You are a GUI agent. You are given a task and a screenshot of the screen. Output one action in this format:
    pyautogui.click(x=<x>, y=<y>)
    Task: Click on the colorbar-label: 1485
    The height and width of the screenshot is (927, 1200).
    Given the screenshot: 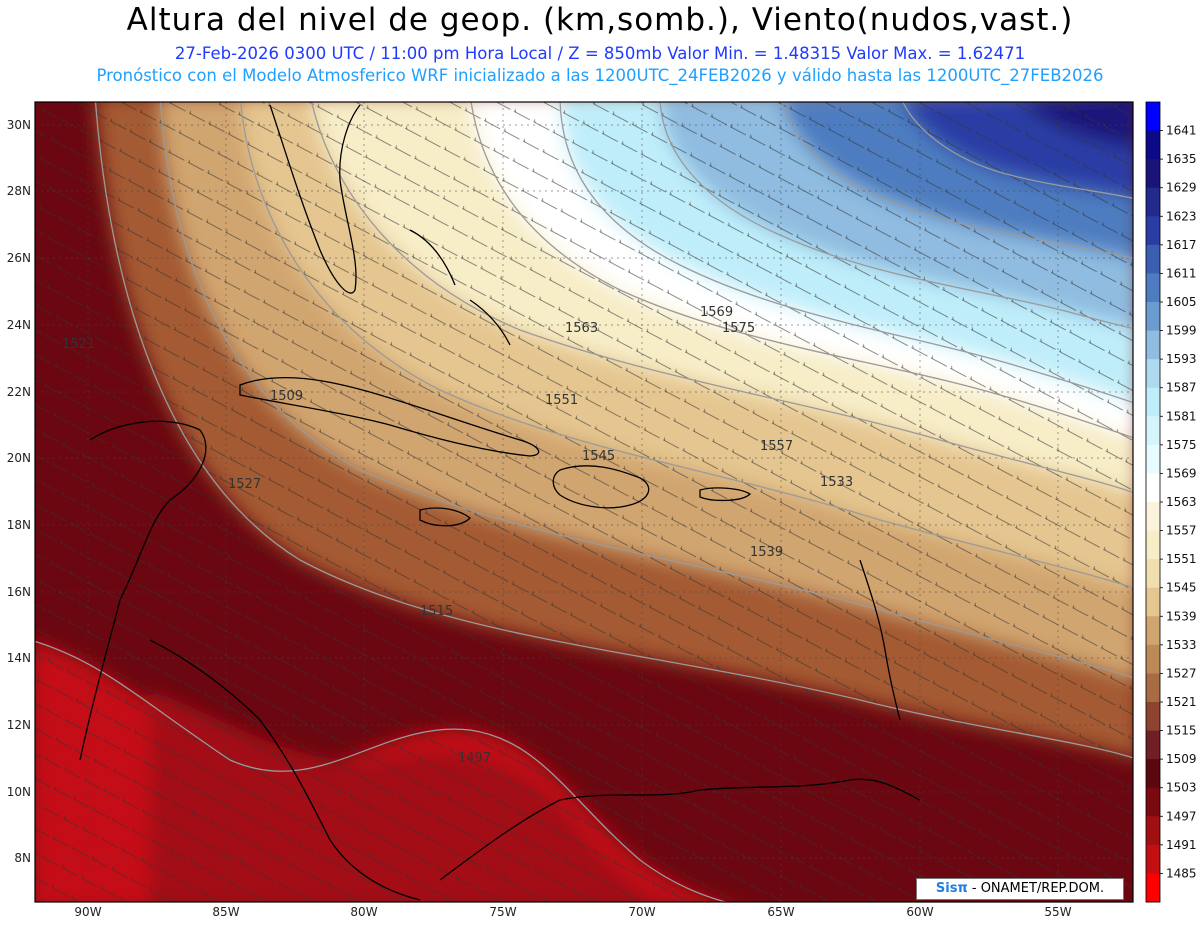 What is the action you would take?
    pyautogui.click(x=1181, y=873)
    